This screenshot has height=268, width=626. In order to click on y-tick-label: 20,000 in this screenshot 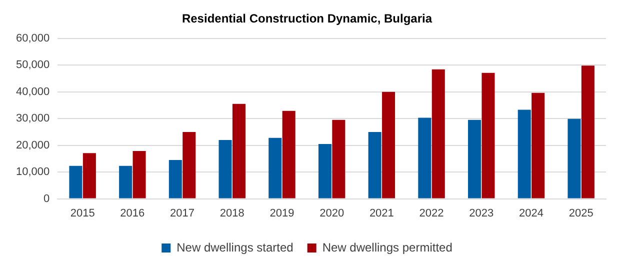, I will do `click(33, 145)`.